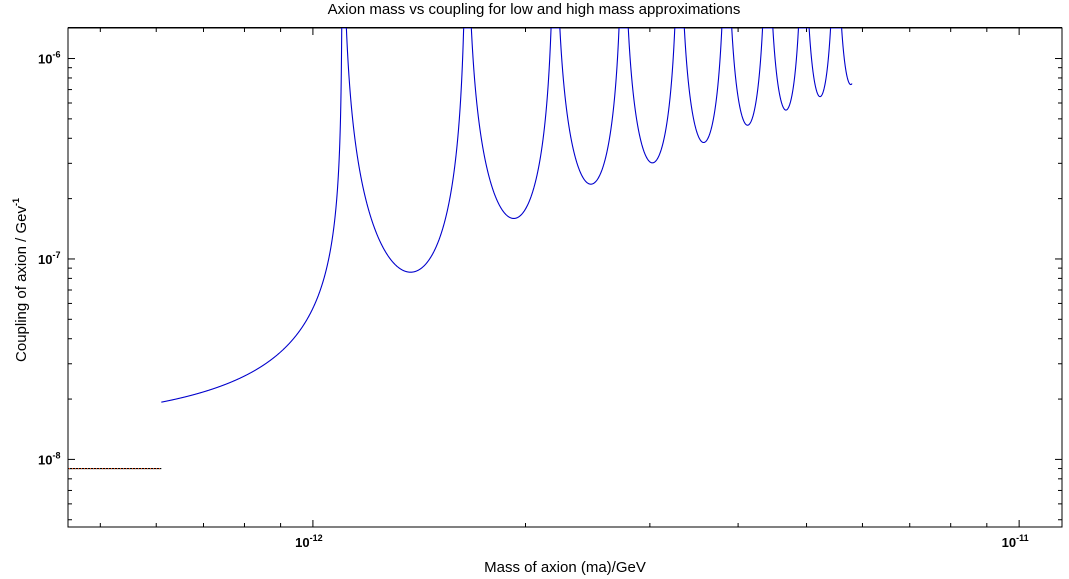  I want to click on y-tick-label: 10⁻⁶, so click(49, 58).